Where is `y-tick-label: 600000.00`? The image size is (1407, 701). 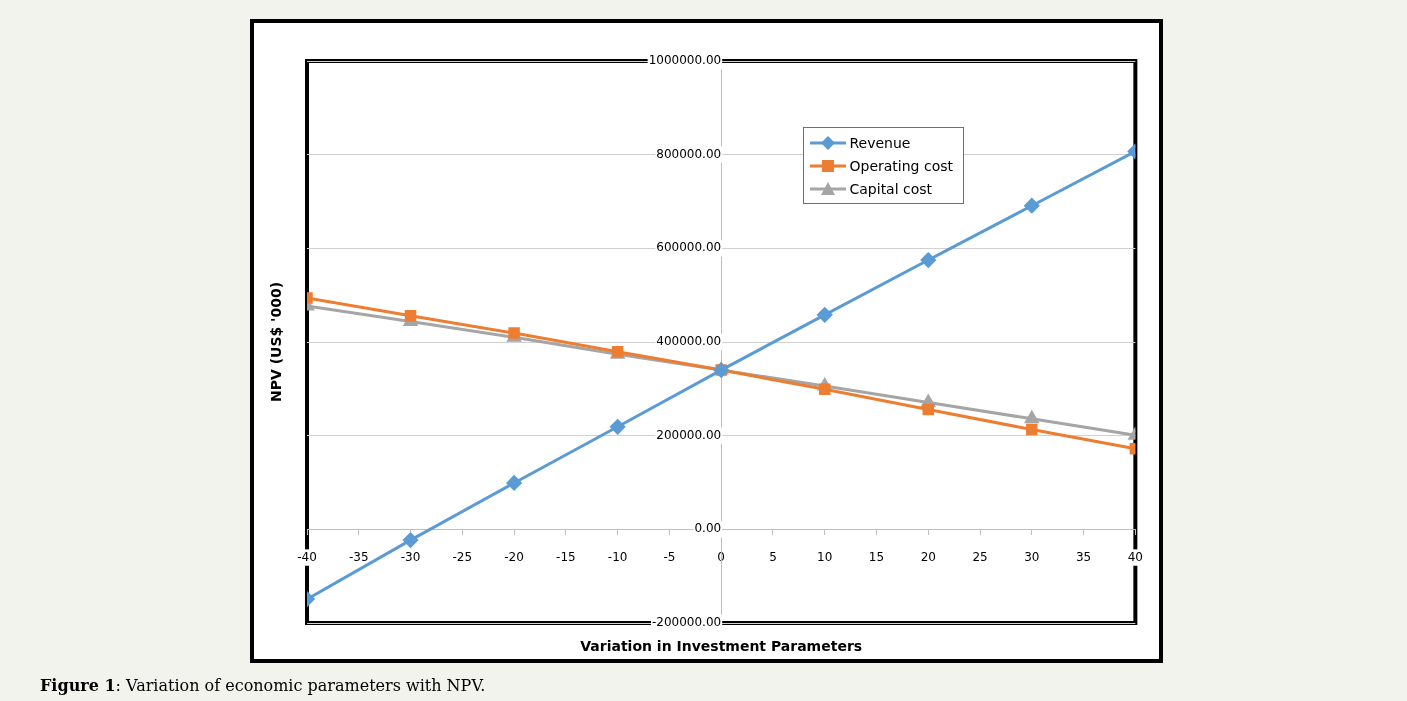
y-tick-label: 600000.00 is located at coordinates (689, 247).